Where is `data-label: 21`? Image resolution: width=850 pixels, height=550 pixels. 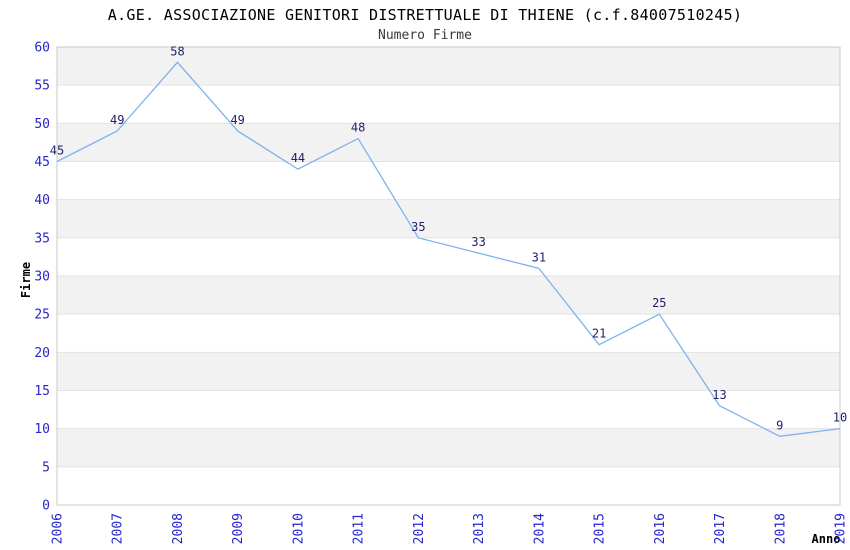
data-label: 21 is located at coordinates (599, 334).